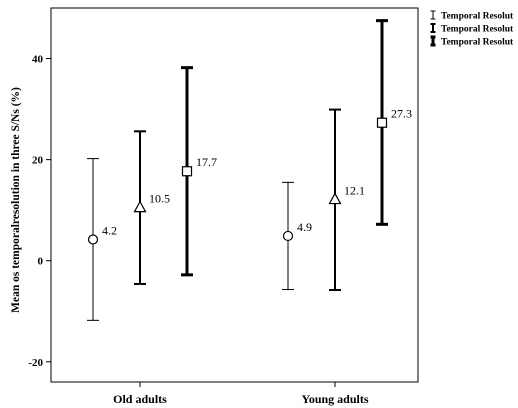 Image resolution: width=518 pixels, height=408 pixels. Describe the element at coordinates (346, 200) in the screenshot. I see `error-bar-triangle: 12.1` at that location.